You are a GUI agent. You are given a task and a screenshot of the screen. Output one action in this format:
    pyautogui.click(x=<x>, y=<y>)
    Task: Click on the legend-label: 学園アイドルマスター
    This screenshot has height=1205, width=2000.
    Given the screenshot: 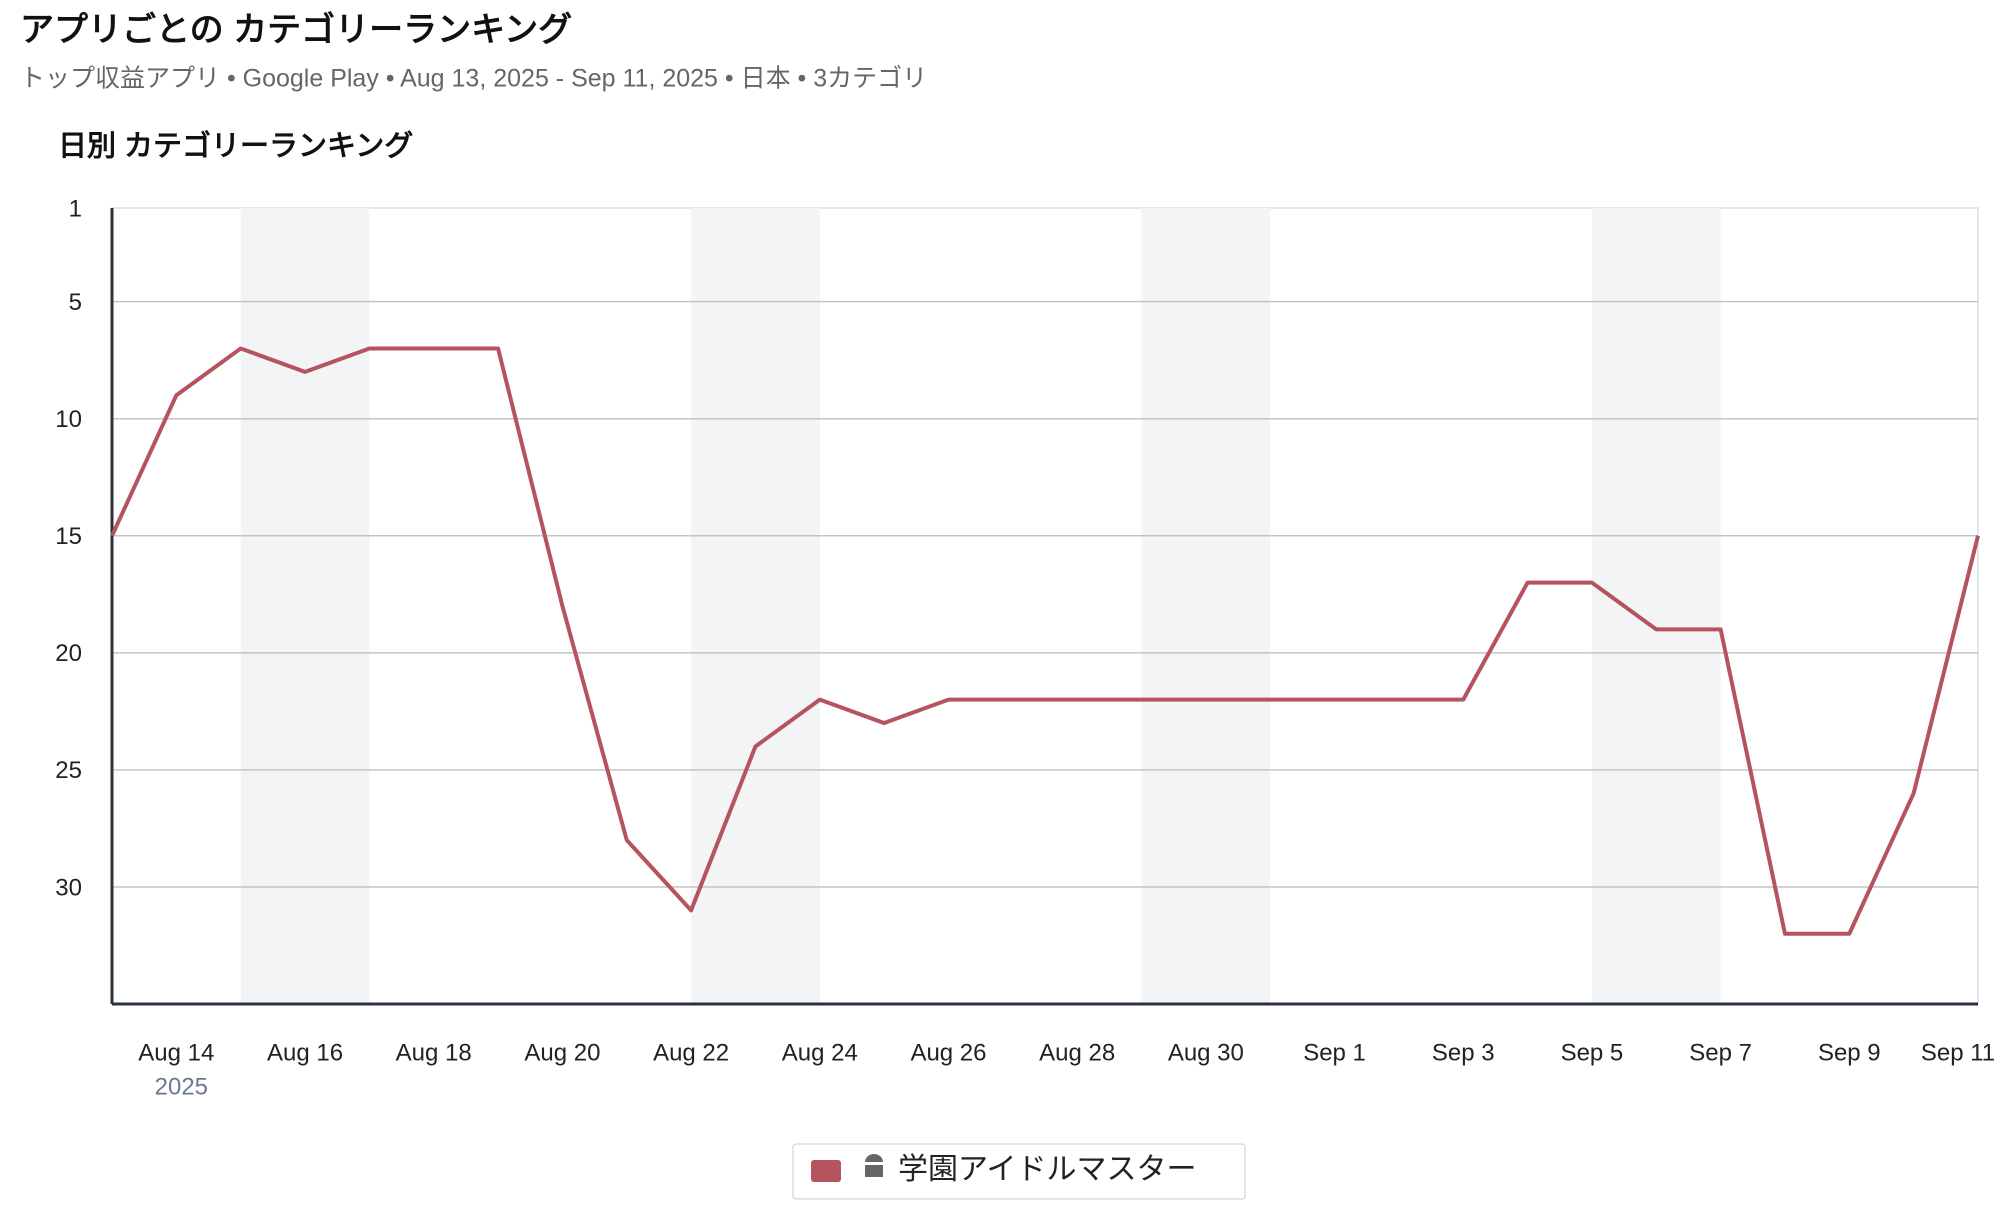 What is the action you would take?
    pyautogui.click(x=1047, y=1169)
    